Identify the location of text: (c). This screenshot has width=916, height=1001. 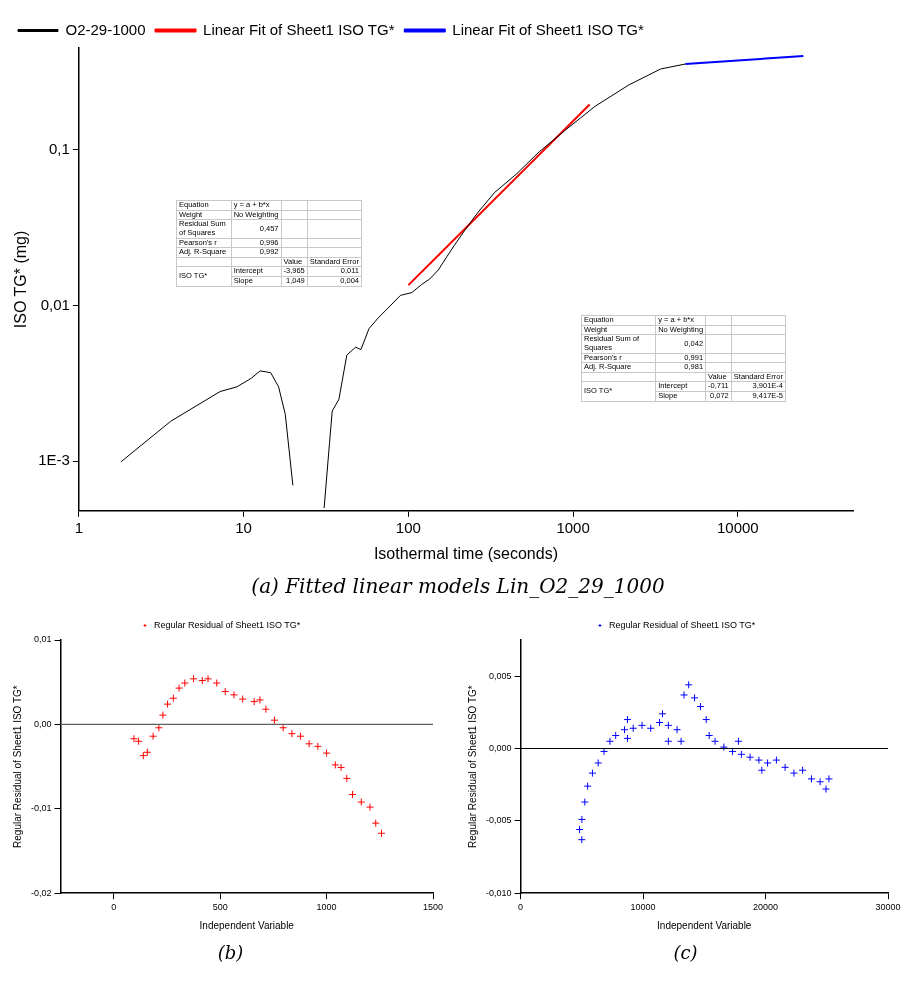
(685, 952).